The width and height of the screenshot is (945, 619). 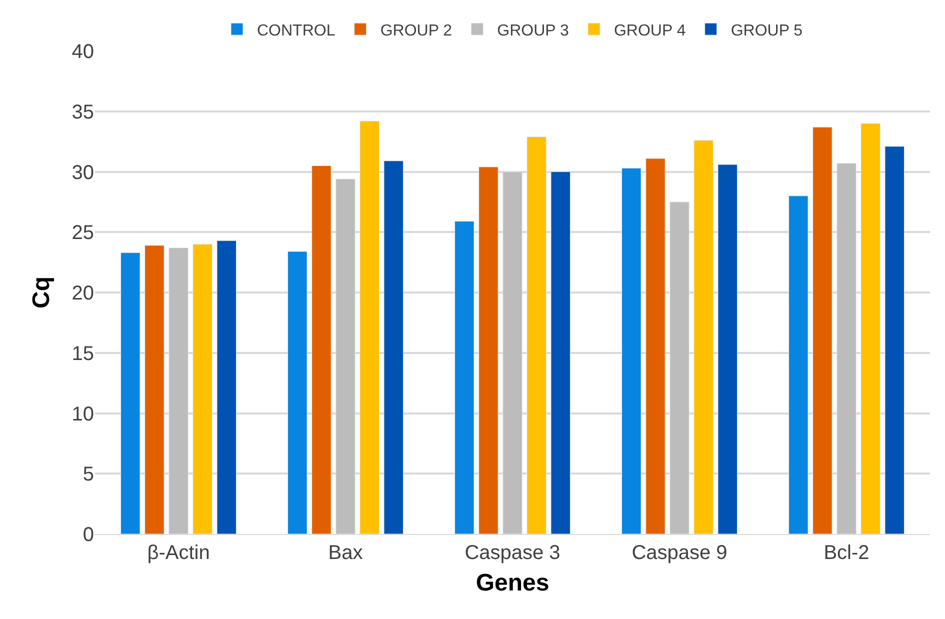 I want to click on y-tick-label: 30, so click(x=83, y=173).